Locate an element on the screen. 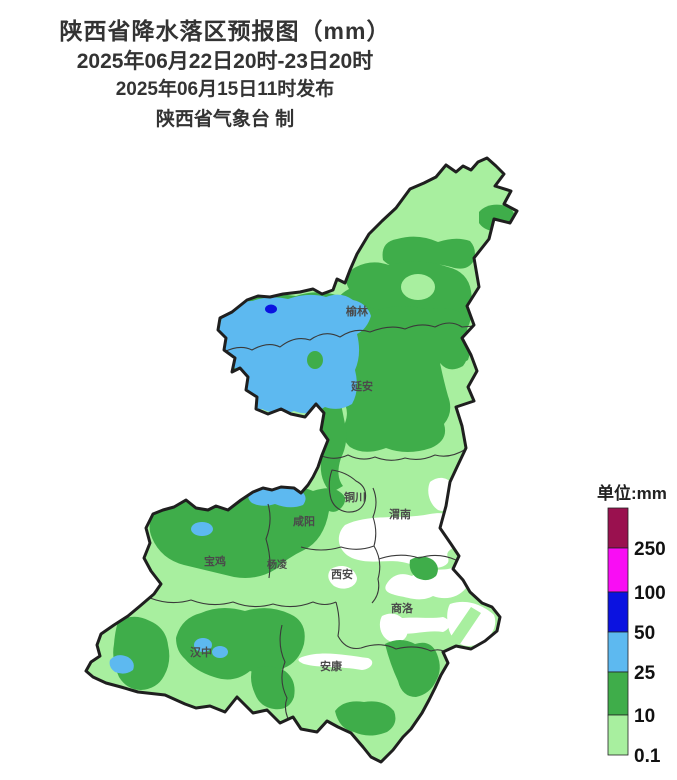 This screenshot has height=780, width=677. city-label-yangling: 杨凌 is located at coordinates (277, 564).